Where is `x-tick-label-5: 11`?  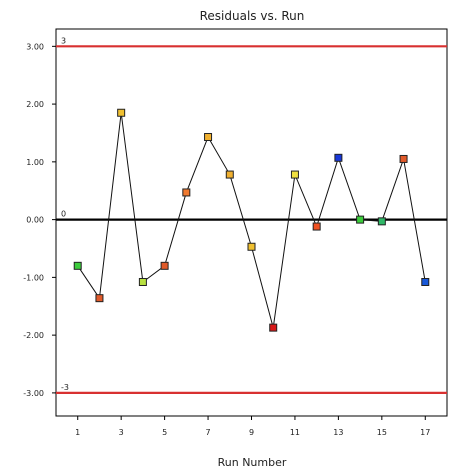
x-tick-label-5: 11 is located at coordinates (295, 432).